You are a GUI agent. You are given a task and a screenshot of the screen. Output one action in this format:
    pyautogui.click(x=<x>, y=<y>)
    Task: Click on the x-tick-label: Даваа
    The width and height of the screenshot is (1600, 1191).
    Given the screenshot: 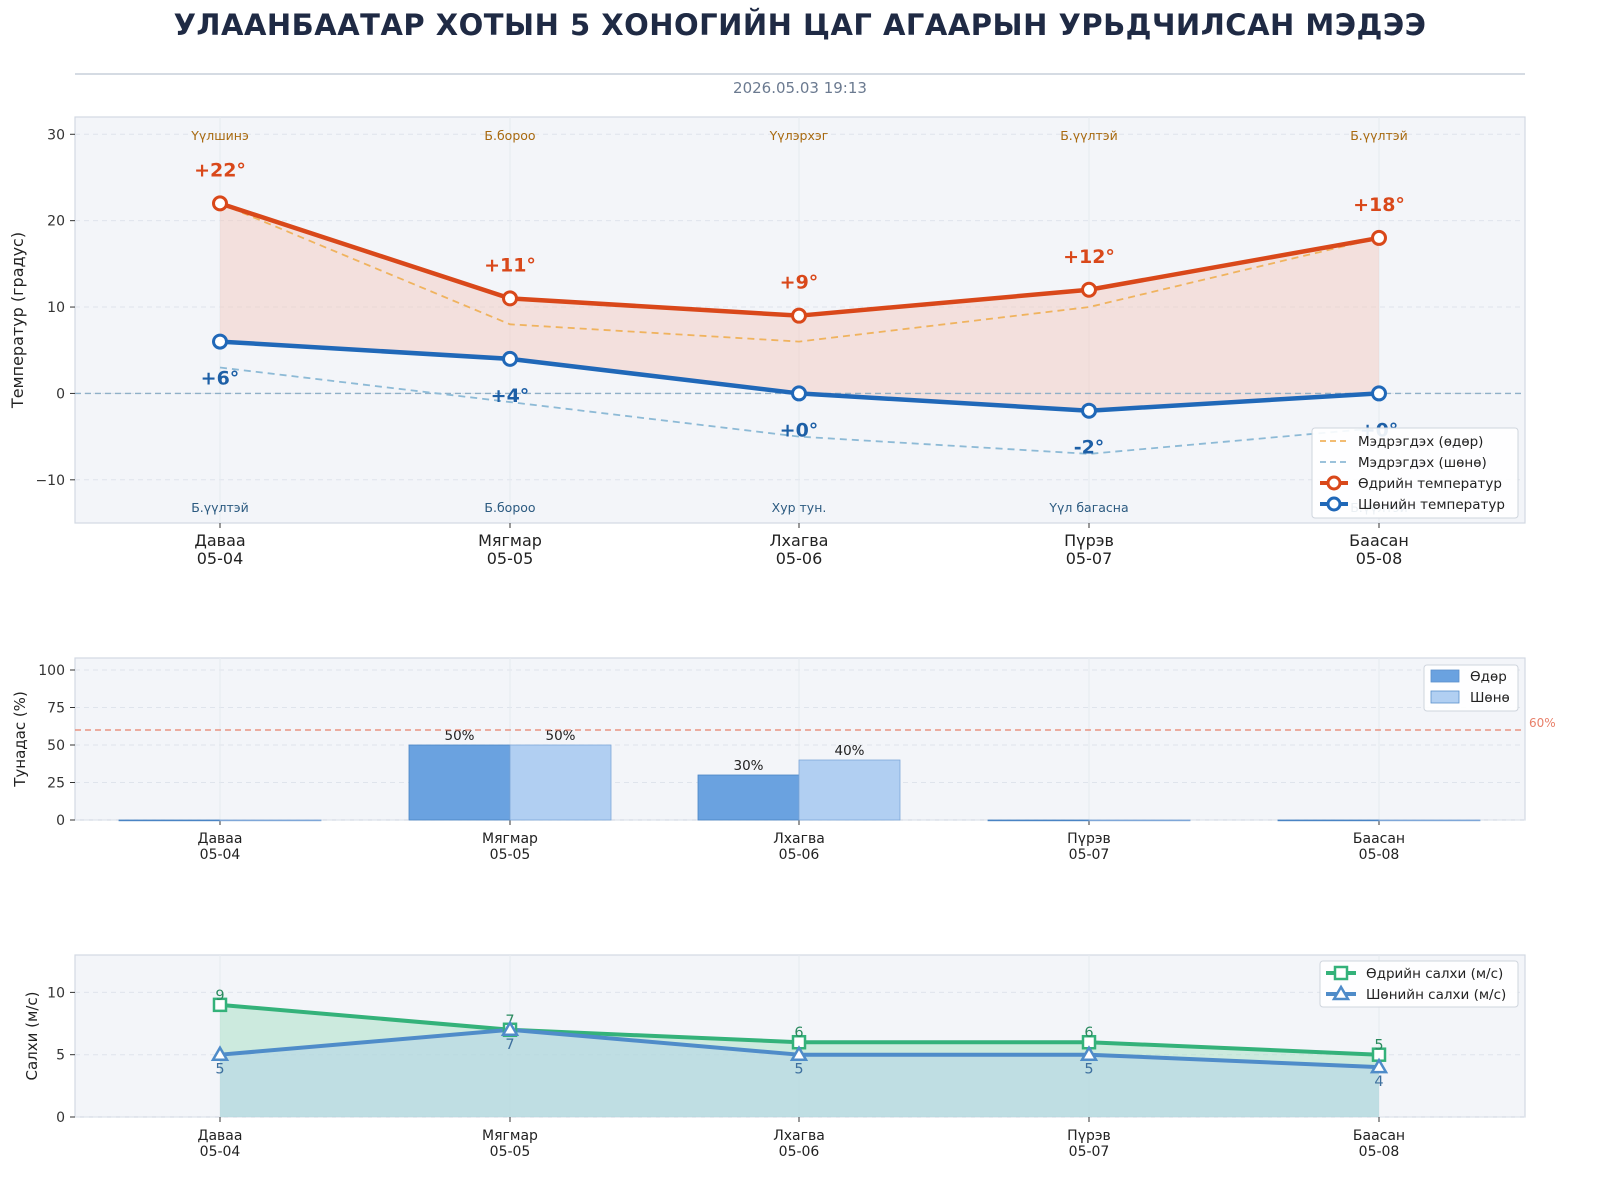 What is the action you would take?
    pyautogui.click(x=219, y=540)
    